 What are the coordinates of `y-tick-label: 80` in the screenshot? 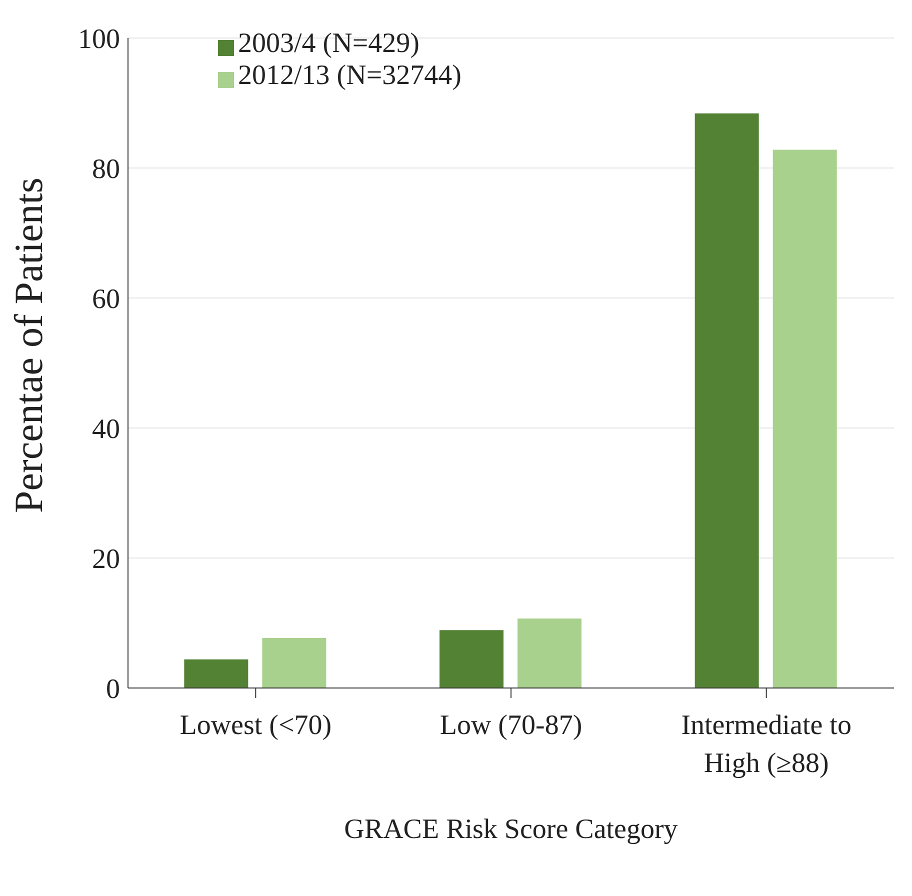 It's located at (106, 169).